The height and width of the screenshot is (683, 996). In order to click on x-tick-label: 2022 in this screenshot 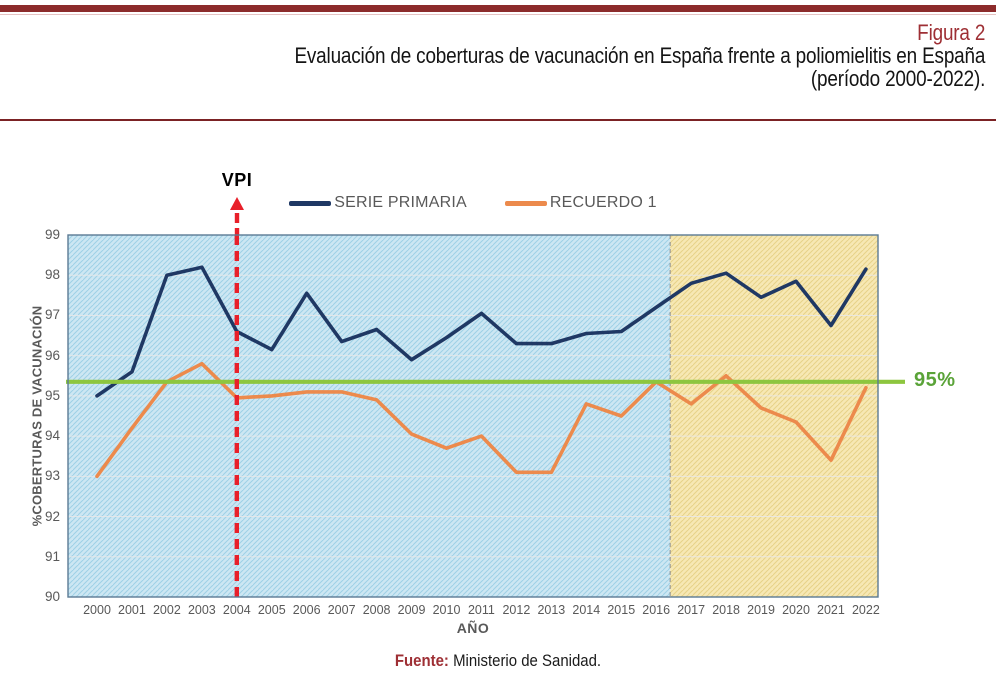, I will do `click(865, 610)`.